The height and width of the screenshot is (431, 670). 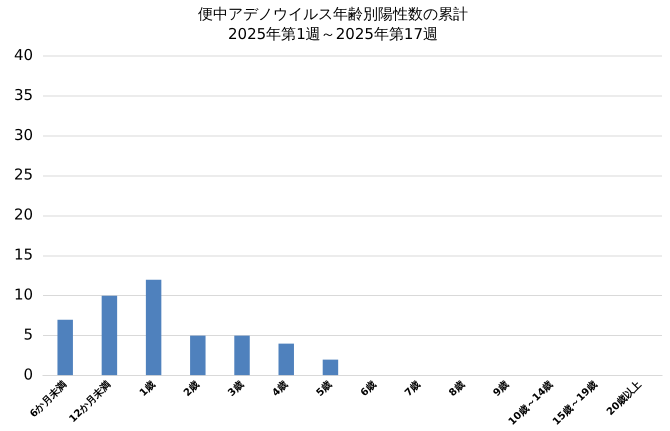 What do you see at coordinates (235, 388) in the screenshot?
I see `x-tick-label: 3歳` at bounding box center [235, 388].